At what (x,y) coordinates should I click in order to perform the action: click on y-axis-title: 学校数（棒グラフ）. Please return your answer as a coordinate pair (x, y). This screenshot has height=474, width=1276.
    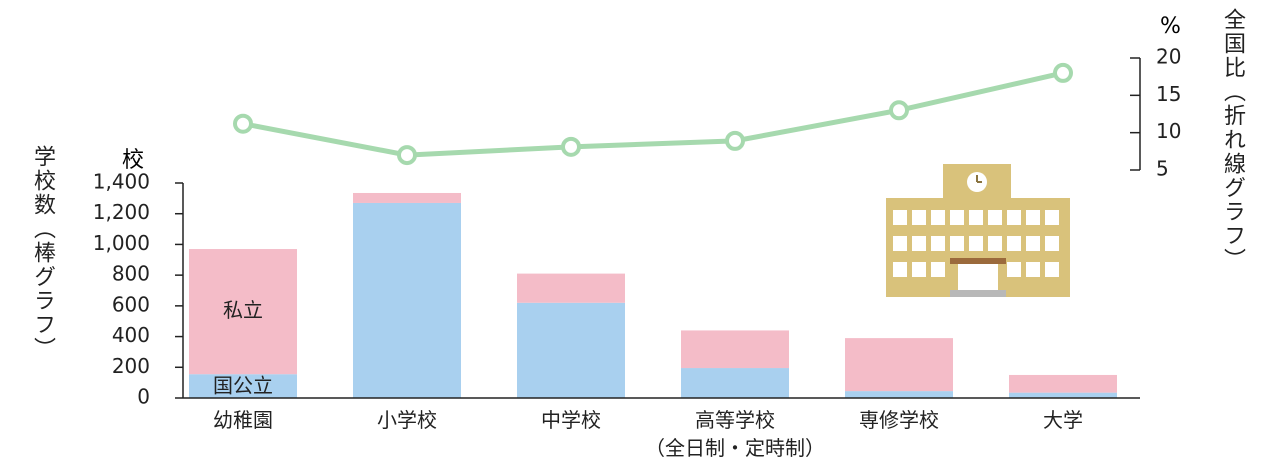
    Looking at the image, I should click on (42, 253).